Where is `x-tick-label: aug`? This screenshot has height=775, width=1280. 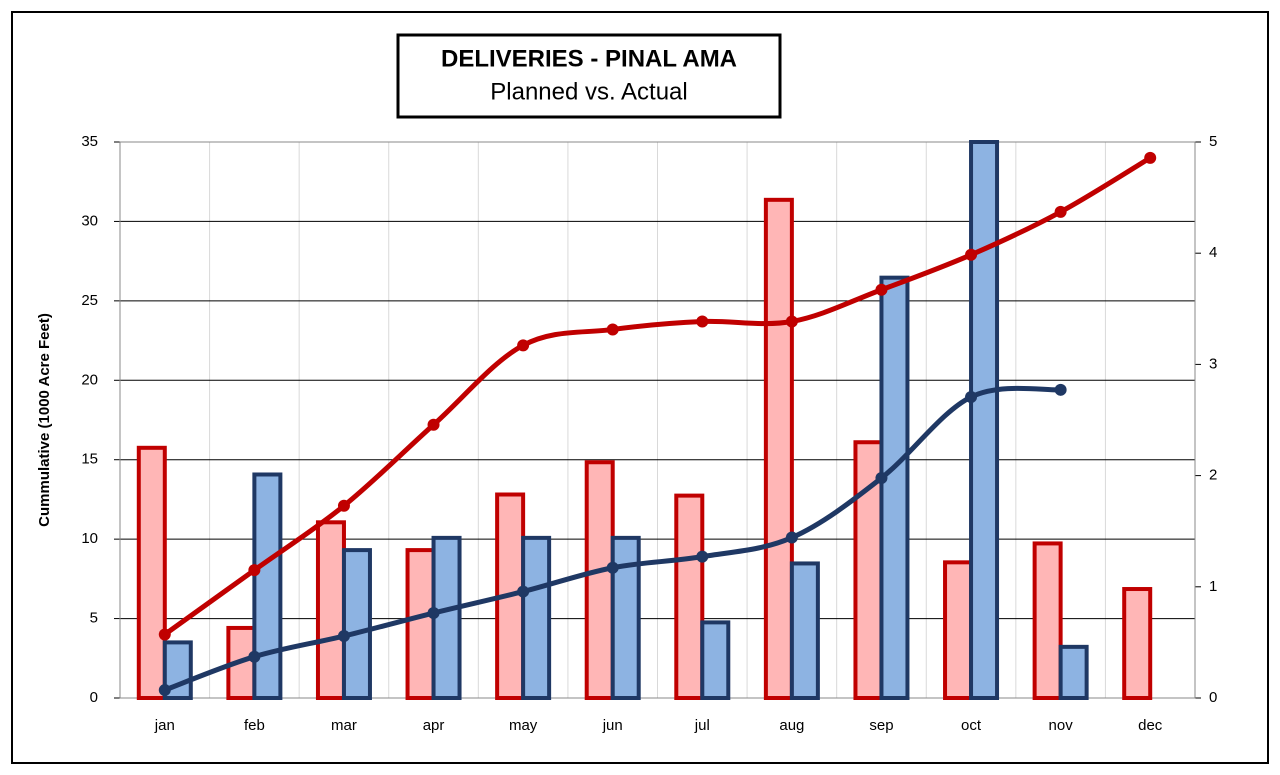
x-tick-label: aug is located at coordinates (791, 725).